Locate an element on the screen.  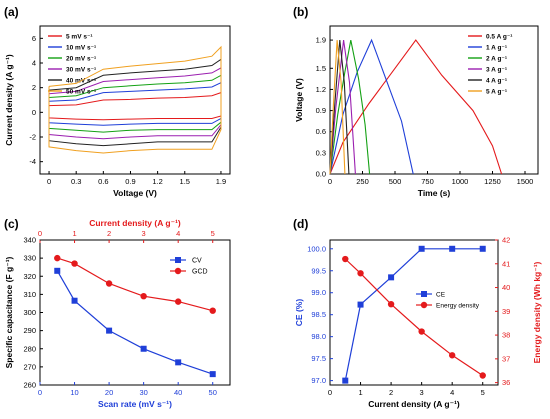
legend-entry: 0.5 A g⁻¹ is located at coordinates (499, 37).